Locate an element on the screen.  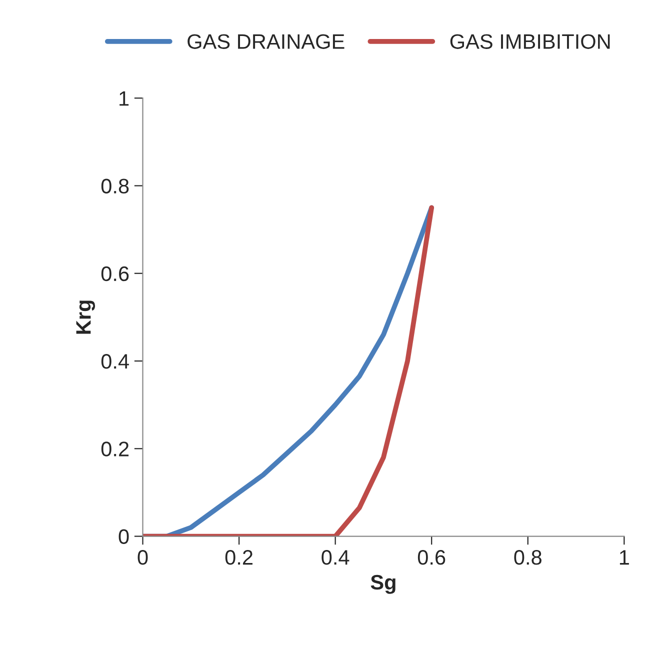
x-tick-label: 0.8 is located at coordinates (528, 557).